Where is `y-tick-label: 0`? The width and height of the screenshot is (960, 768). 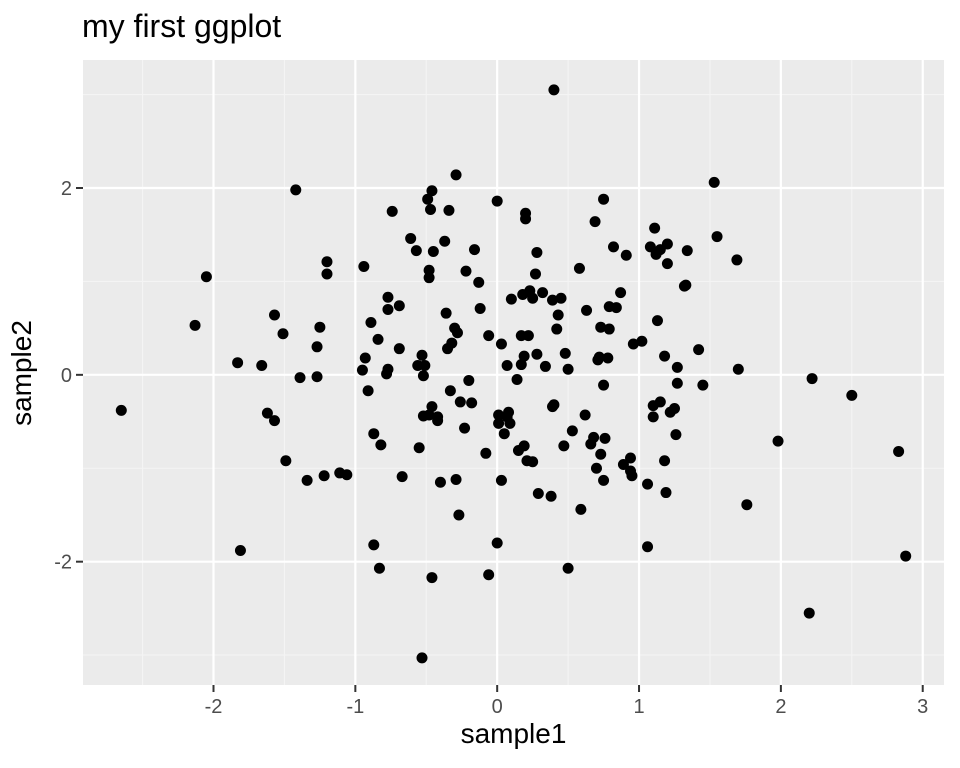
y-tick-label: 0 is located at coordinates (66, 376).